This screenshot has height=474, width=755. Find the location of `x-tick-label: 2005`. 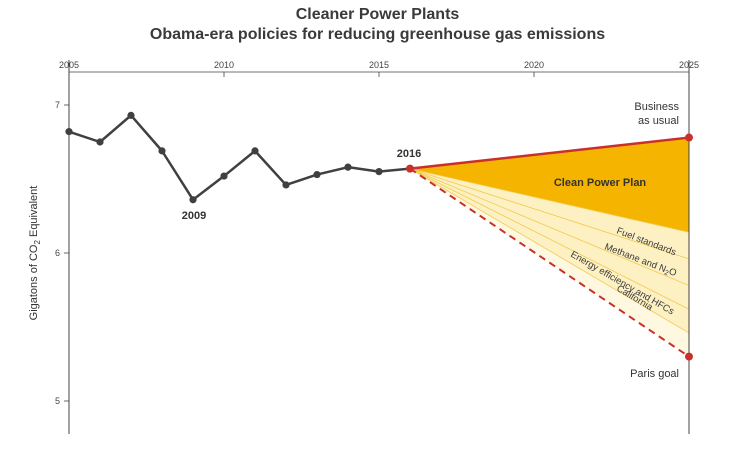

x-tick-label: 2005 is located at coordinates (69, 65).